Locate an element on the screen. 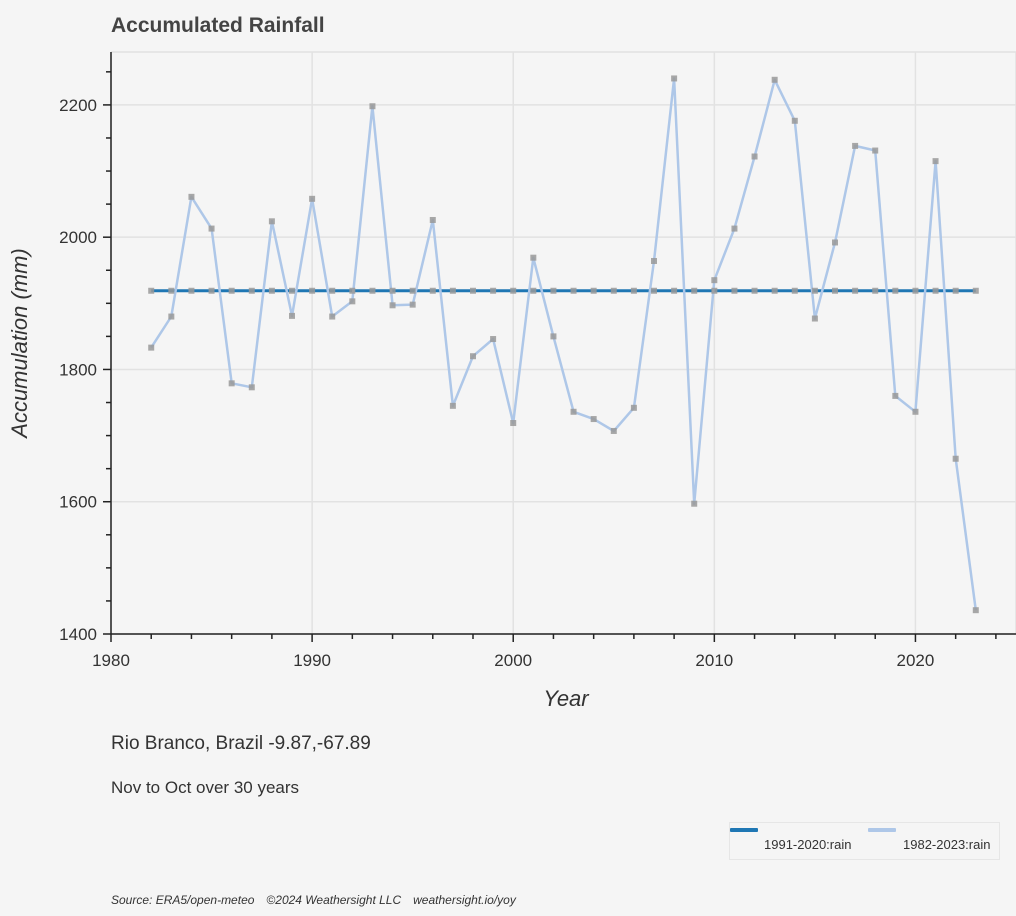 The width and height of the screenshot is (1016, 916). legend-swatch-yearly is located at coordinates (882, 830).